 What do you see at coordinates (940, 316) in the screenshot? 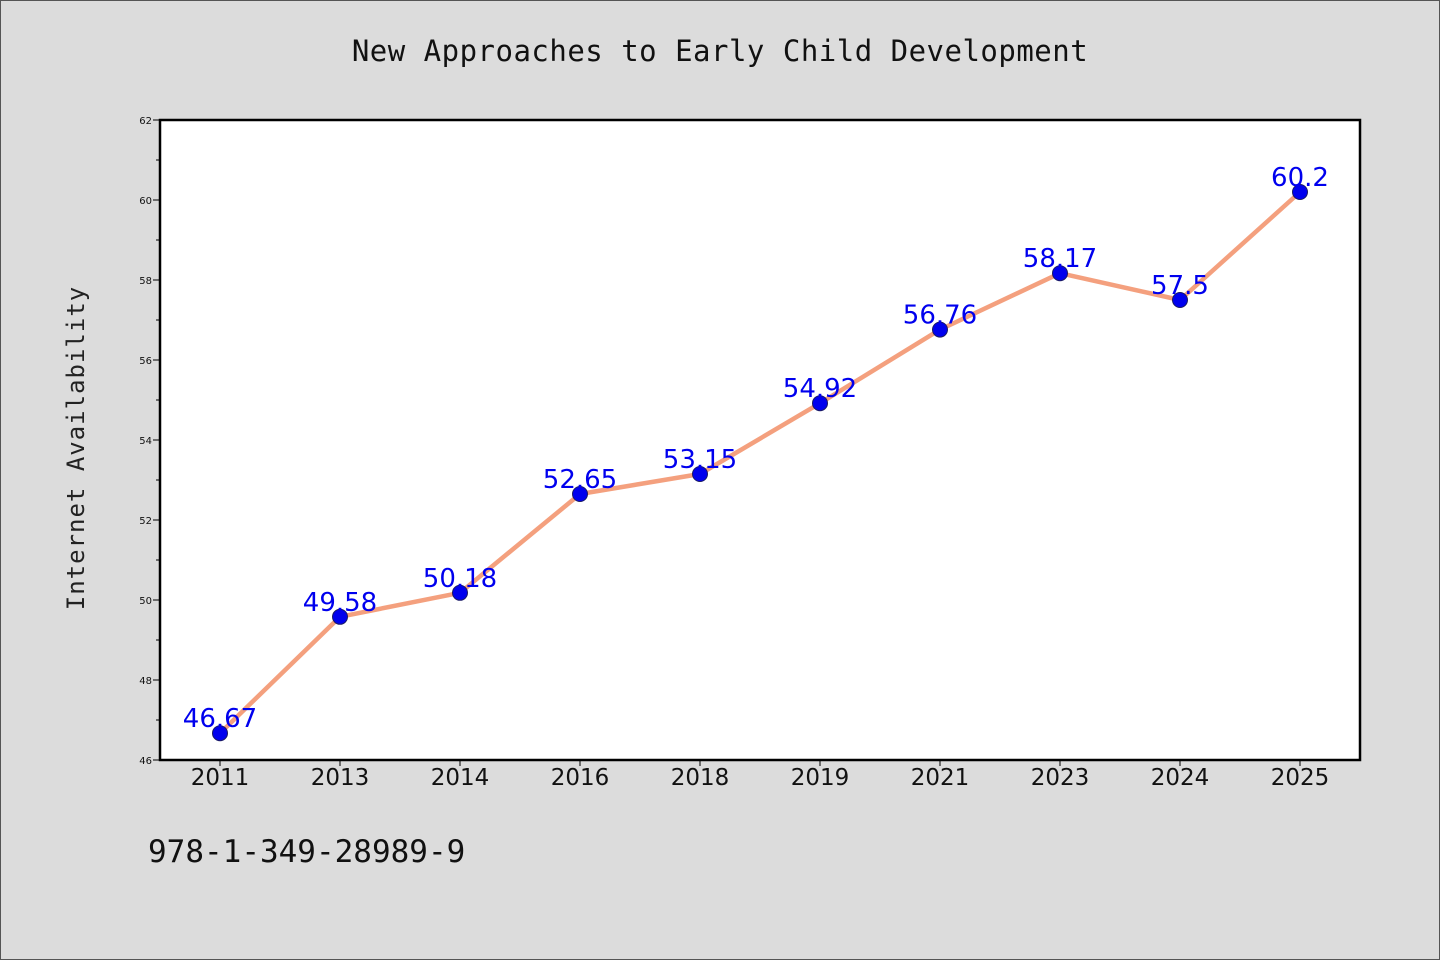
I see `data-label: 56.76` at bounding box center [940, 316].